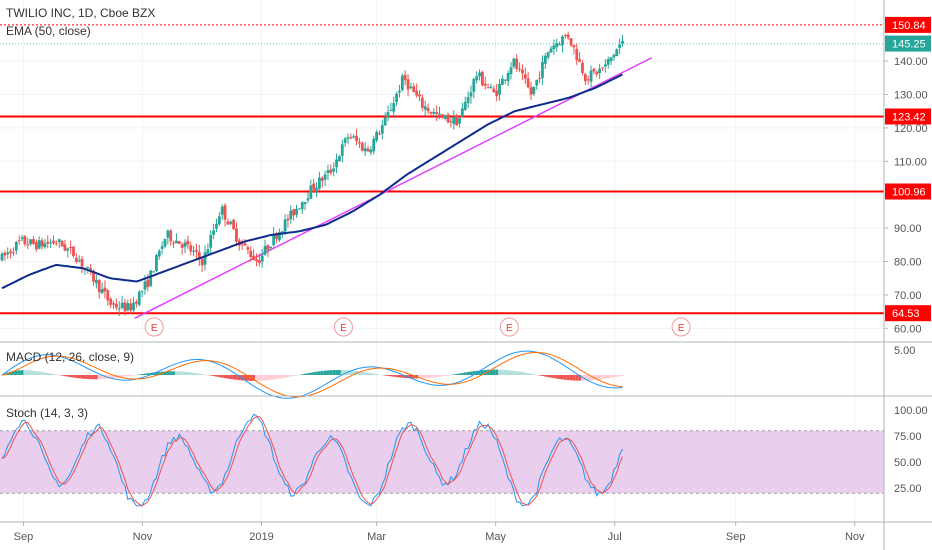 This screenshot has height=550, width=932. I want to click on ema-legend: EMA (50, close), so click(48, 31).